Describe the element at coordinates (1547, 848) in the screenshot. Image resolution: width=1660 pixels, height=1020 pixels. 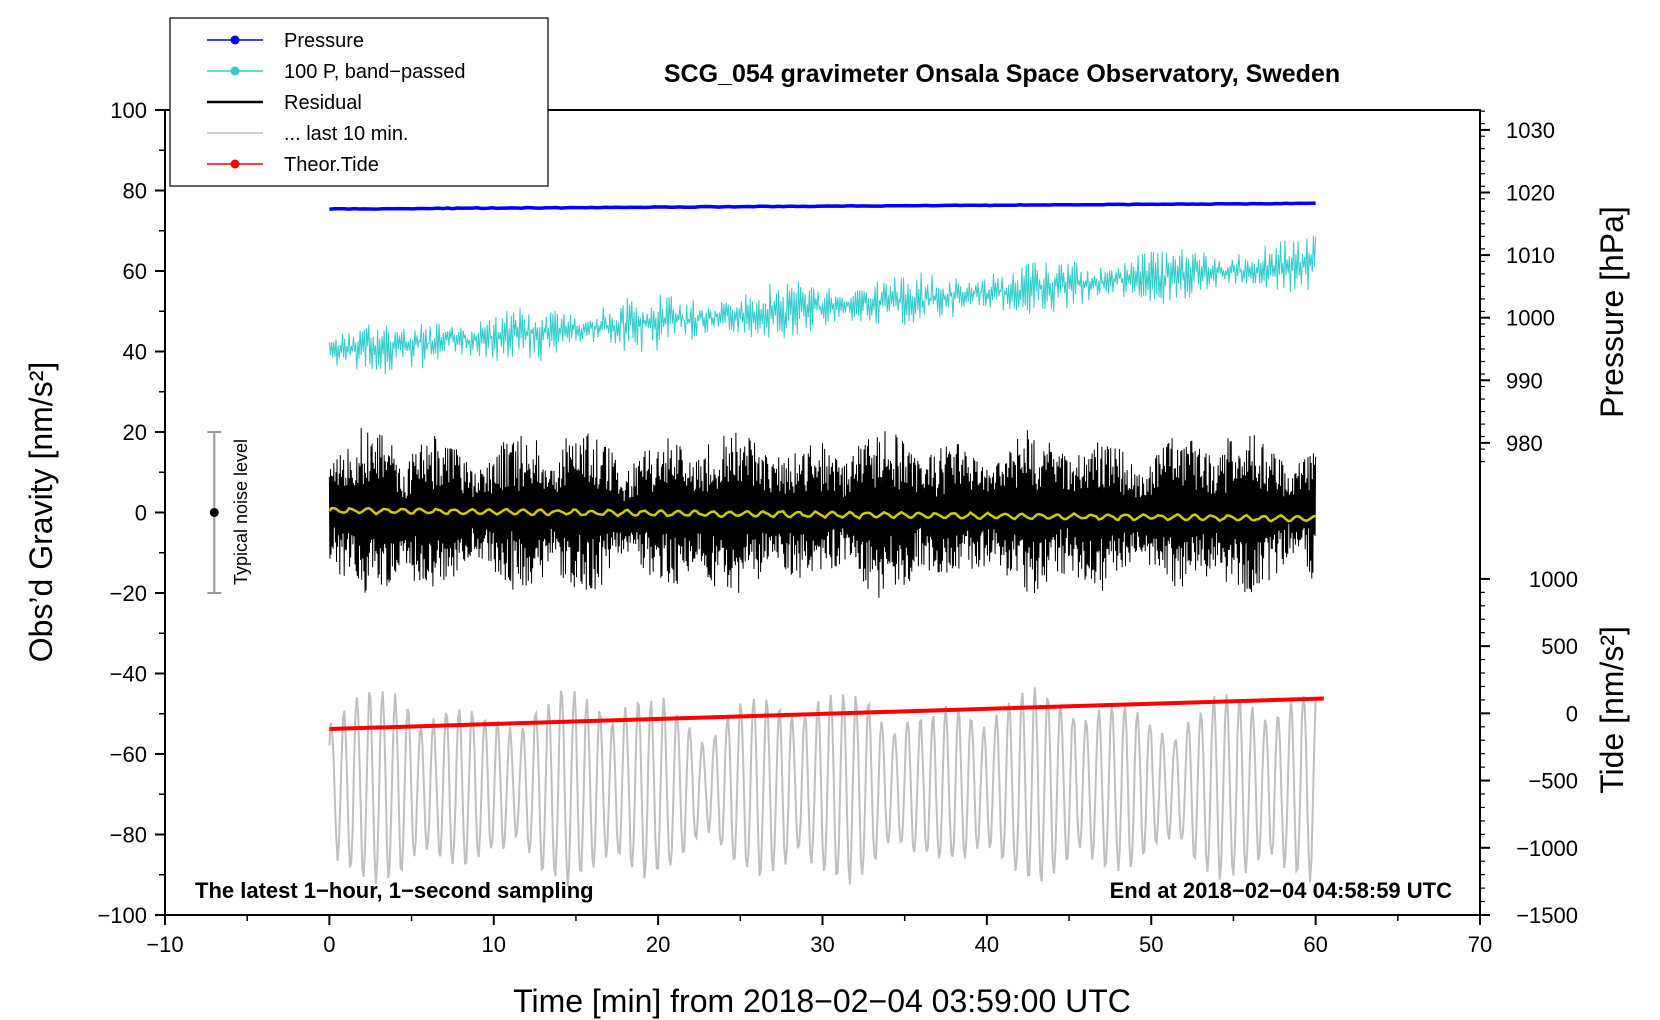
I see `tide-tick-label: −1000` at that location.